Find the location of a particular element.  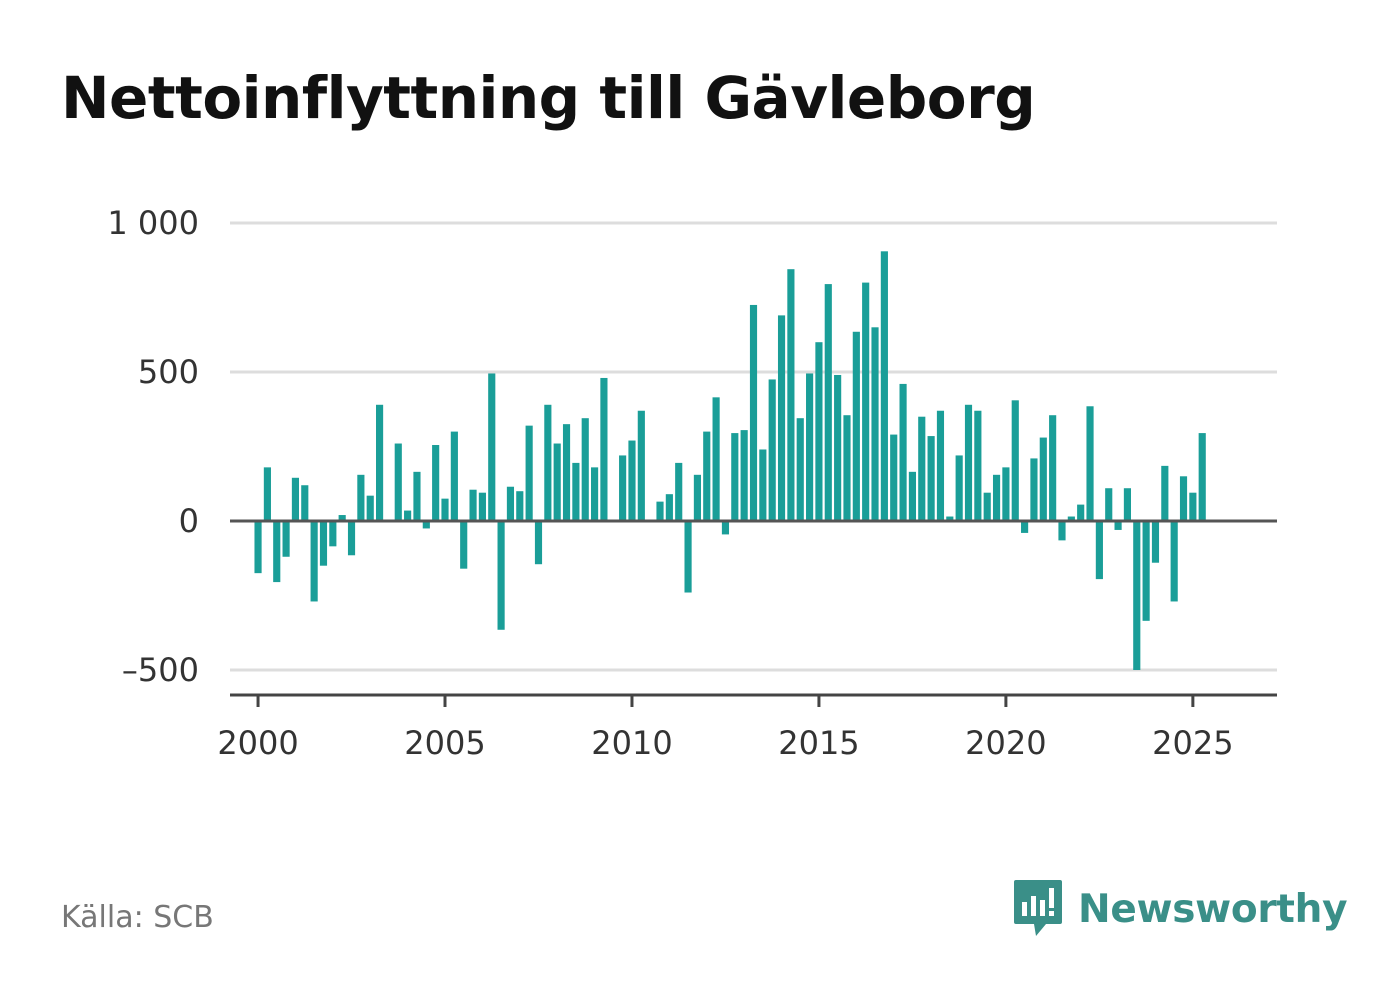

axes is located at coordinates (753, 613).